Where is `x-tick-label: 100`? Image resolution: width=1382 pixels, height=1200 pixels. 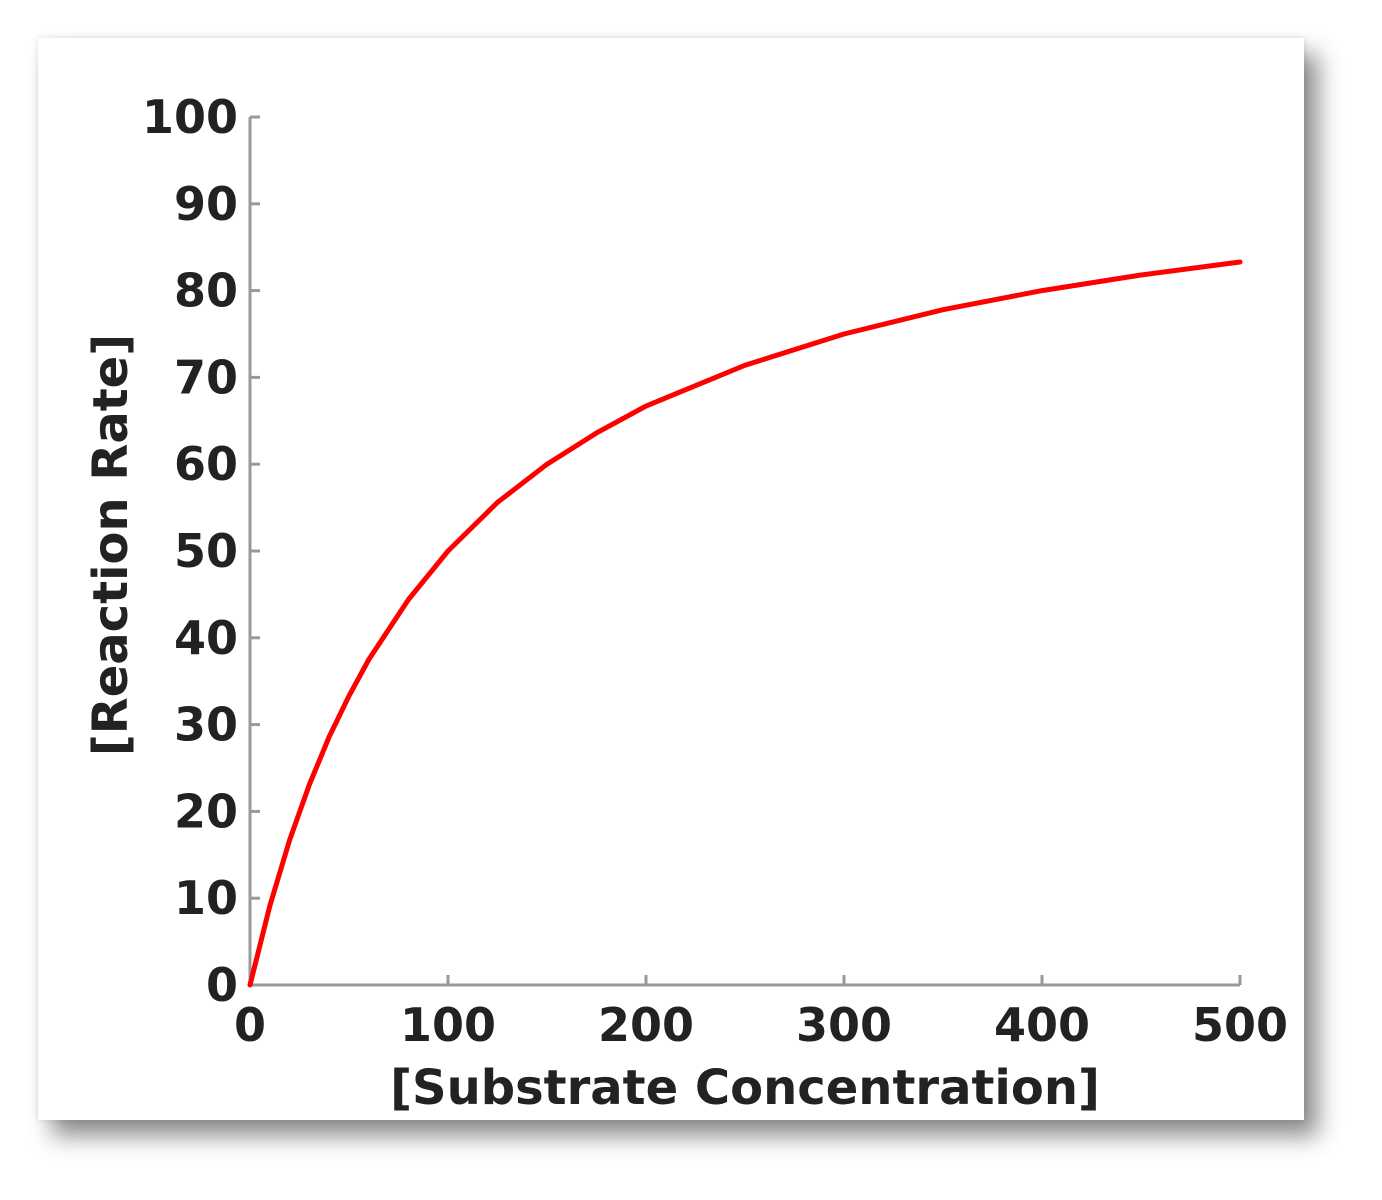
x-tick-label: 100 is located at coordinates (448, 1025).